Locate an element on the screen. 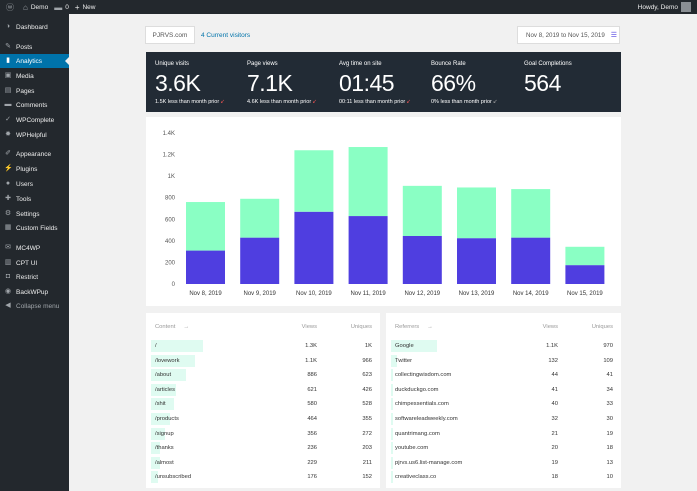 Image resolution: width=697 pixels, height=491 pixels. kpi-value: 564 is located at coordinates (542, 83).